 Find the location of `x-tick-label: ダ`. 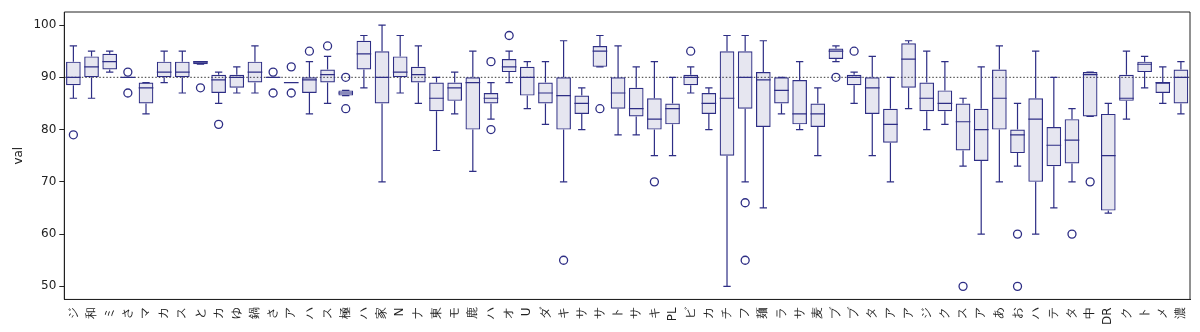

x-tick-label: ダ is located at coordinates (544, 313).